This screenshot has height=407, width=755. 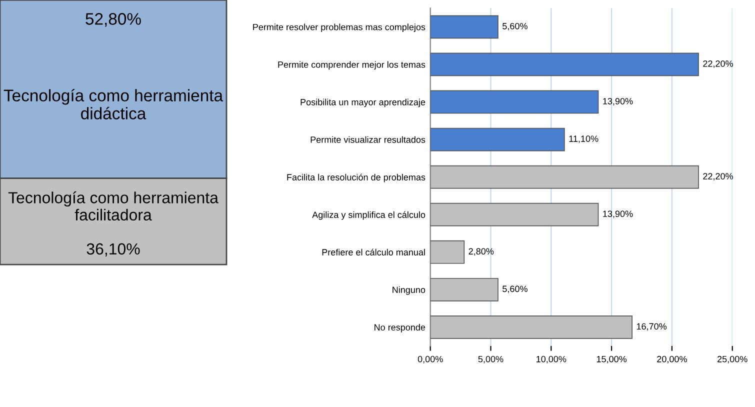 I want to click on x-tick-label: 25,00%, so click(x=732, y=360).